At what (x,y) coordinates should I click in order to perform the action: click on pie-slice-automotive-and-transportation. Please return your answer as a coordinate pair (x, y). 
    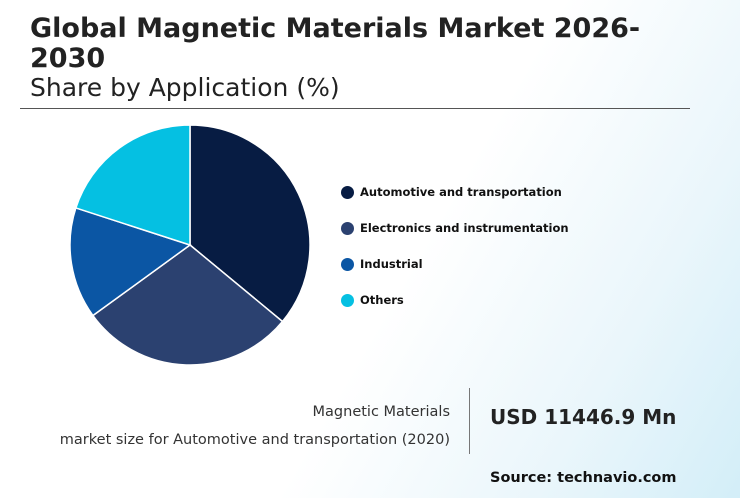
    Looking at the image, I should click on (250, 223).